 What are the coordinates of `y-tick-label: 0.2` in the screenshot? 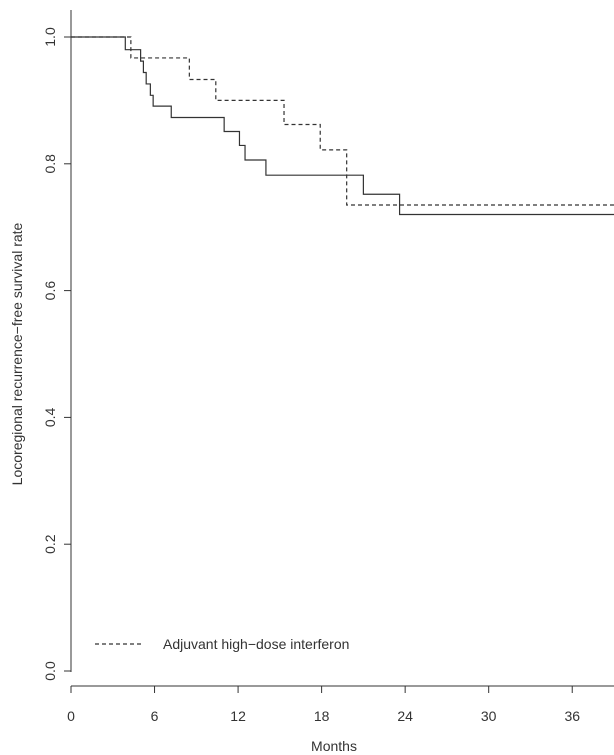 It's located at (50, 544).